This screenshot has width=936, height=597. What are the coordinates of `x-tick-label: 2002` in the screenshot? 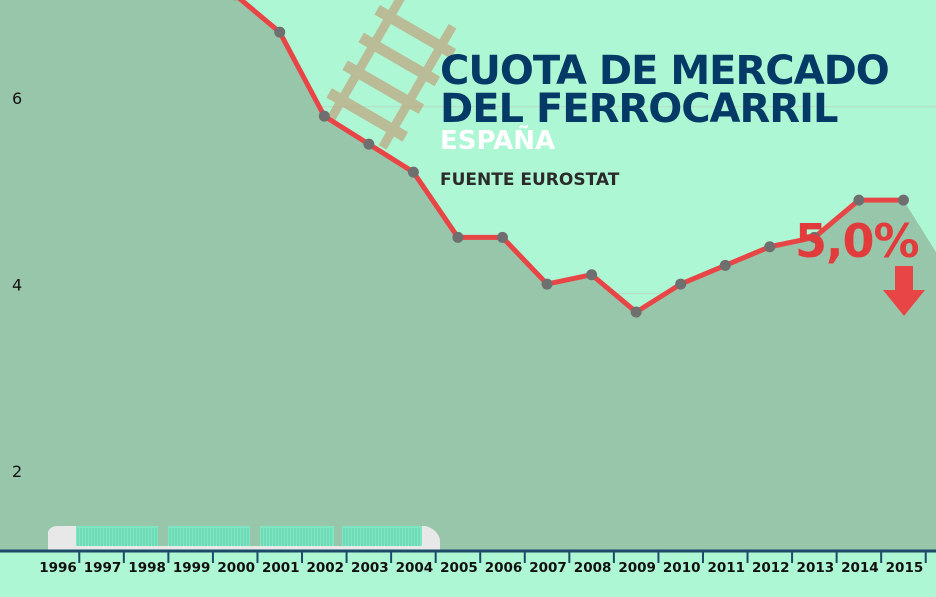 It's located at (326, 568).